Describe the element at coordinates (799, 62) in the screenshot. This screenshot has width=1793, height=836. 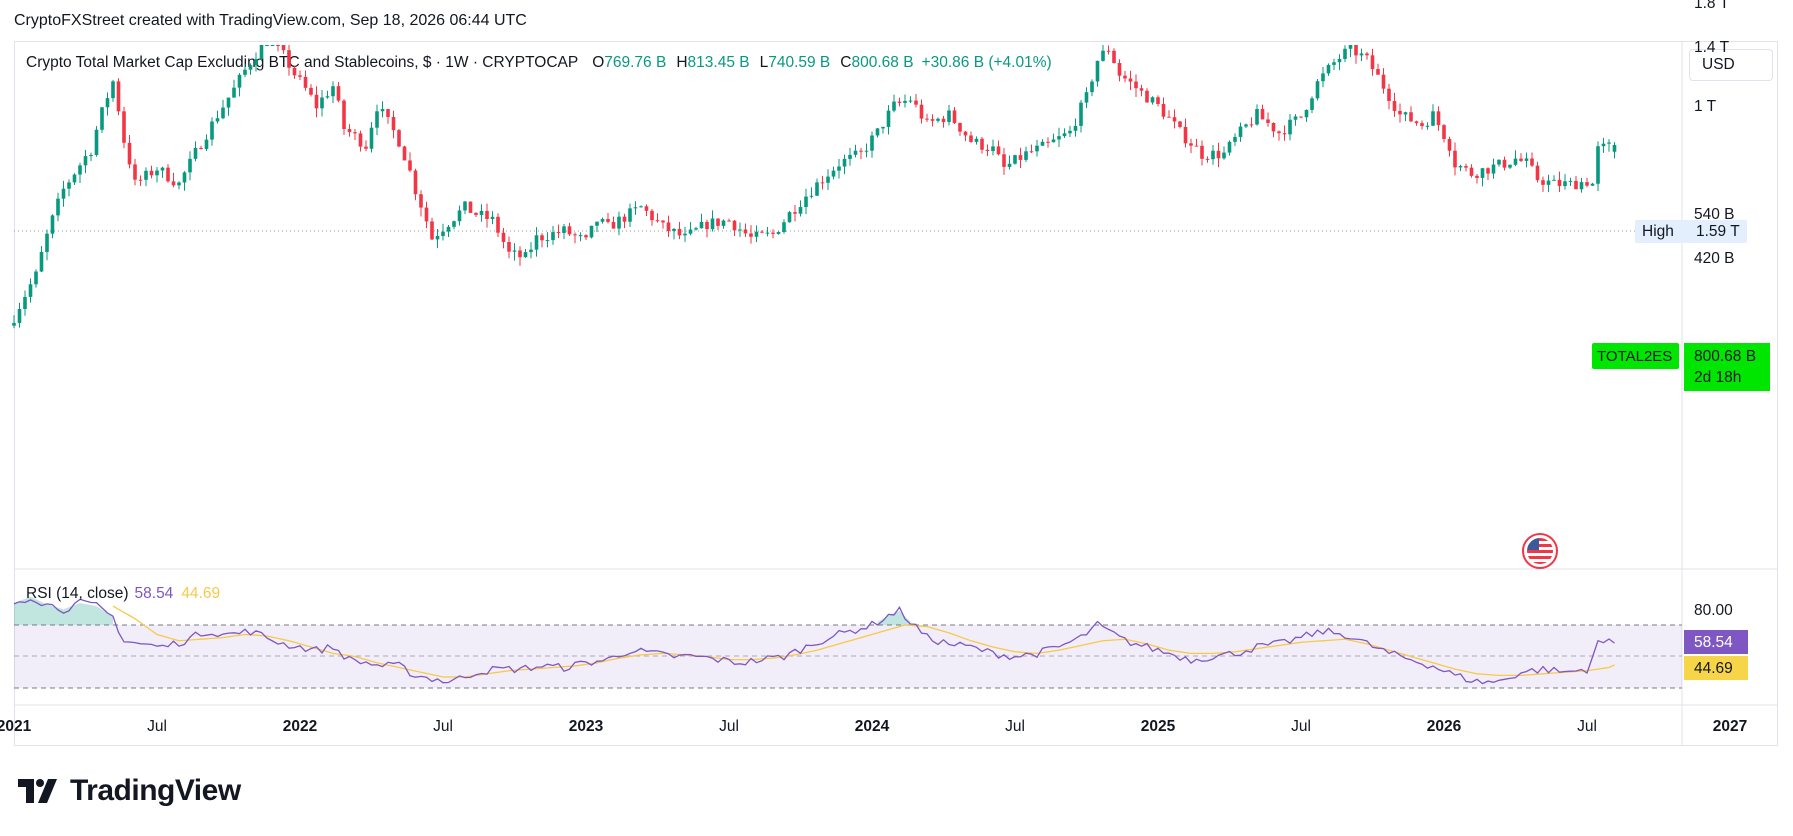
I see `low-value: 740.59 B` at that location.